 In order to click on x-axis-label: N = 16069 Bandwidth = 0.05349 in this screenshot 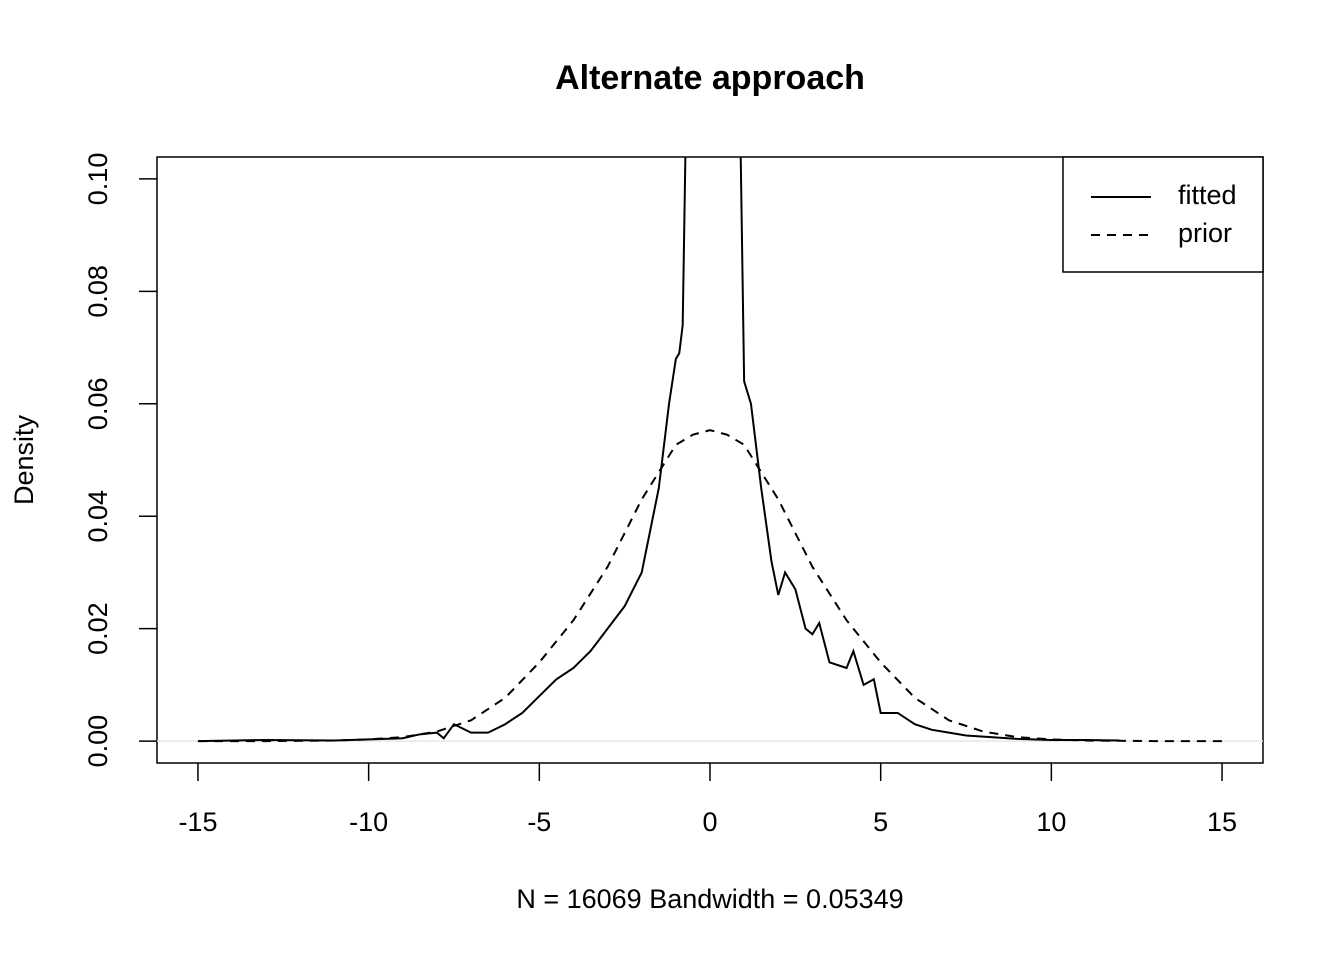, I will do `click(709, 899)`.